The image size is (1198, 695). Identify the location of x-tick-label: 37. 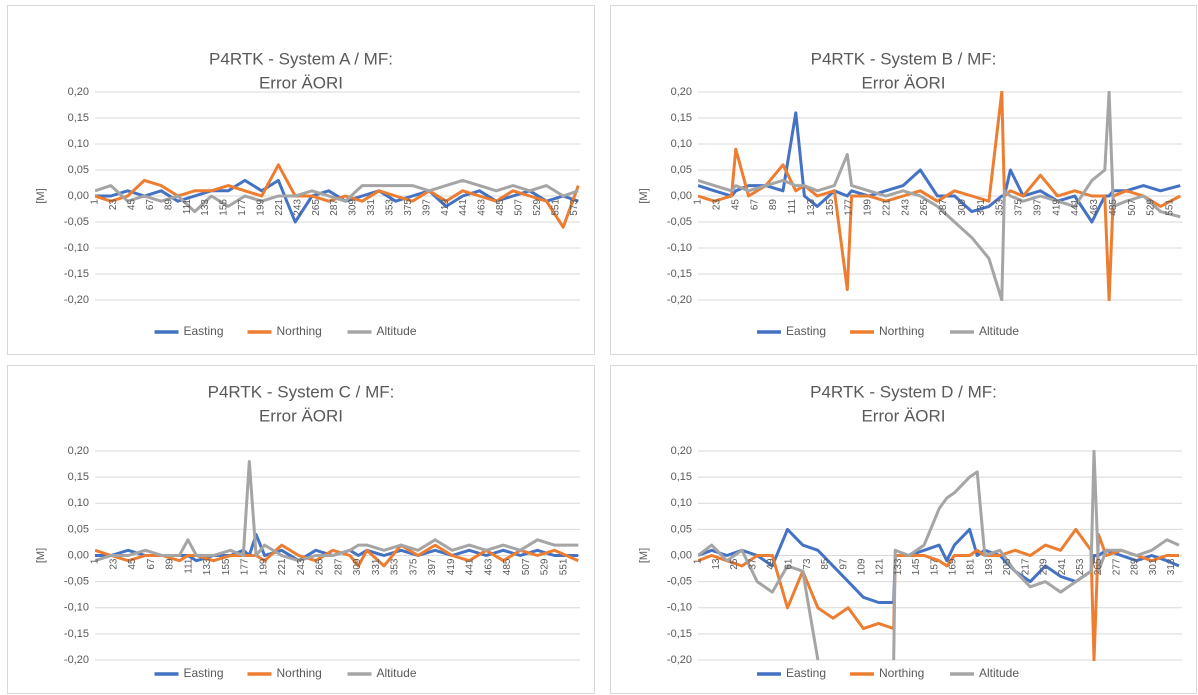
(752, 564).